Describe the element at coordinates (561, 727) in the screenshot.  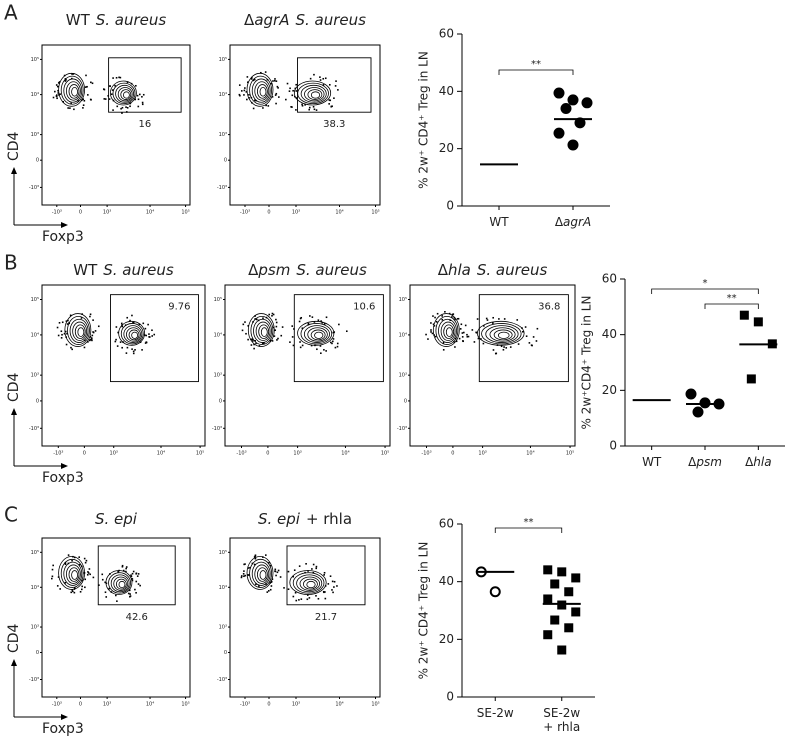
I see `text-segment: + rhla` at that location.